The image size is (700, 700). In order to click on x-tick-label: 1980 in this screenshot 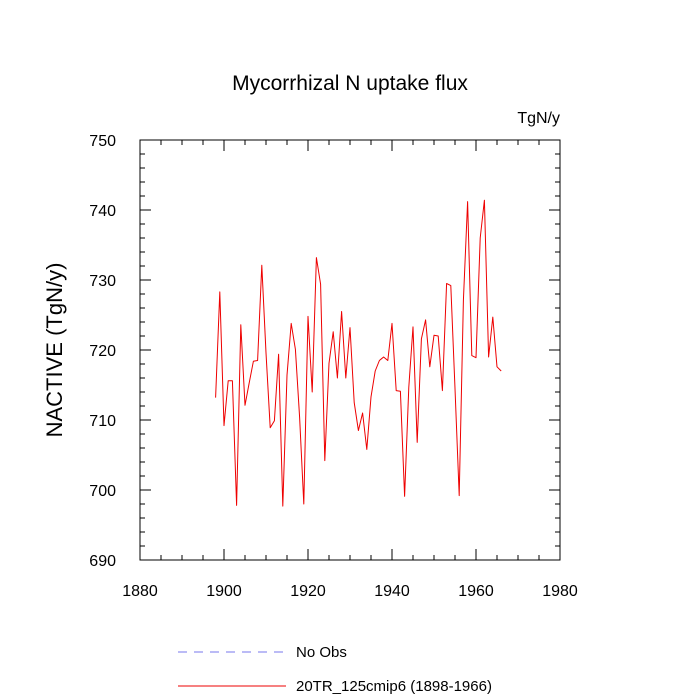, I will do `click(560, 591)`.